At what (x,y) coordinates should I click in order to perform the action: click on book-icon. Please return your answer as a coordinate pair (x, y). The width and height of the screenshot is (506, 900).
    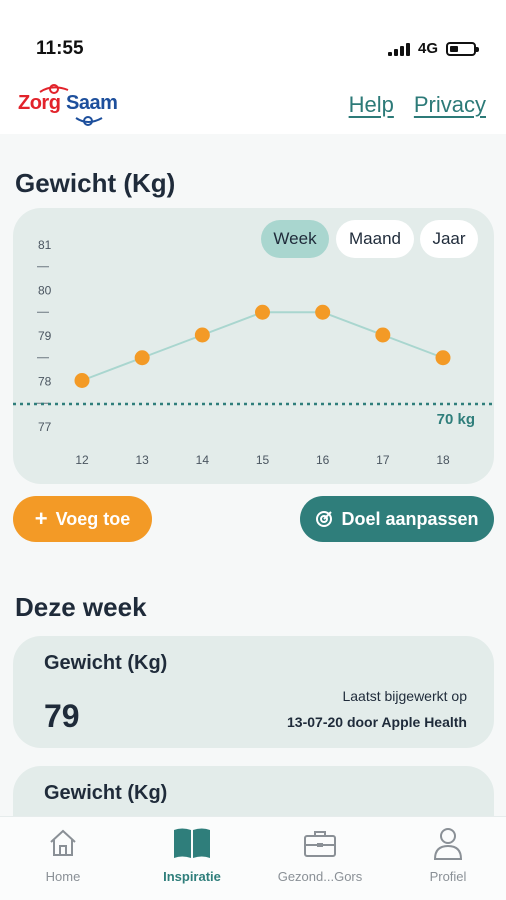
    Looking at the image, I should click on (192, 843).